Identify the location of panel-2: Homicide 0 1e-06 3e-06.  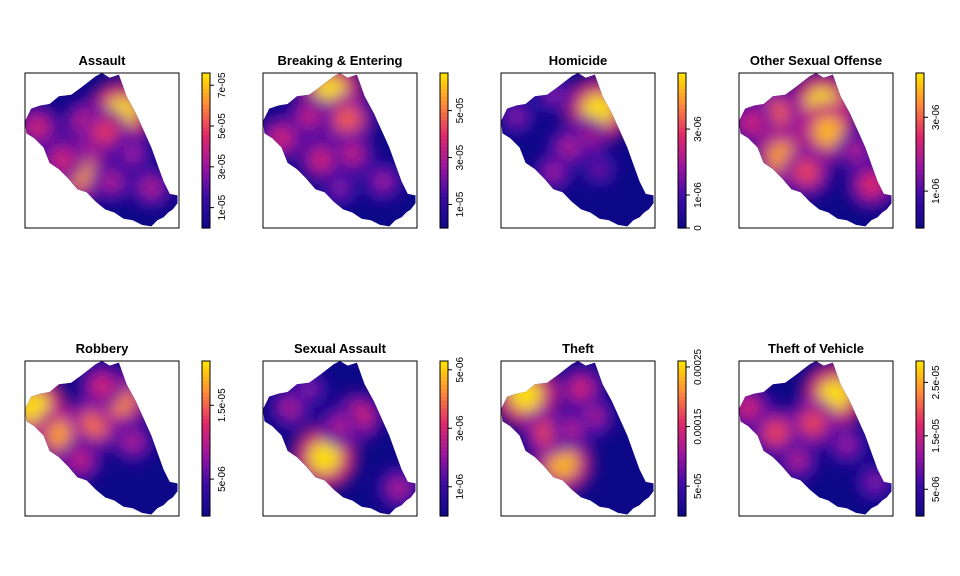
(602, 142).